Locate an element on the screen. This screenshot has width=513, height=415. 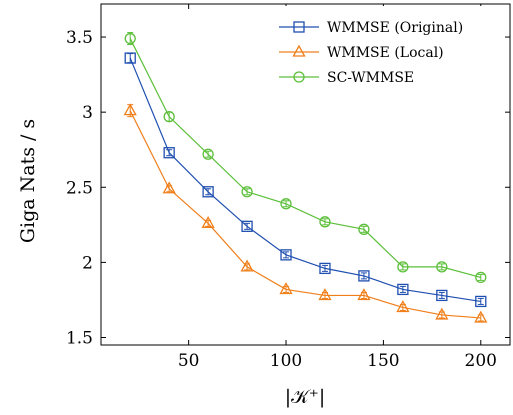
legend-box is located at coordinates (387, 49).